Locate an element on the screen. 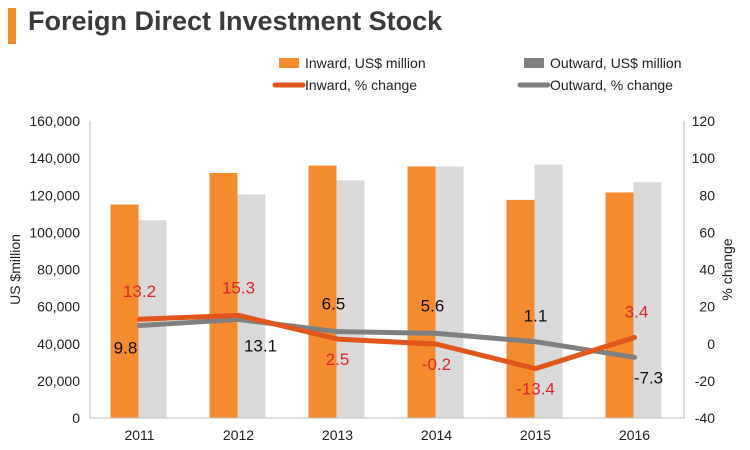 This screenshot has width=750, height=450. y-tick-label: 40,000 is located at coordinates (58, 344).